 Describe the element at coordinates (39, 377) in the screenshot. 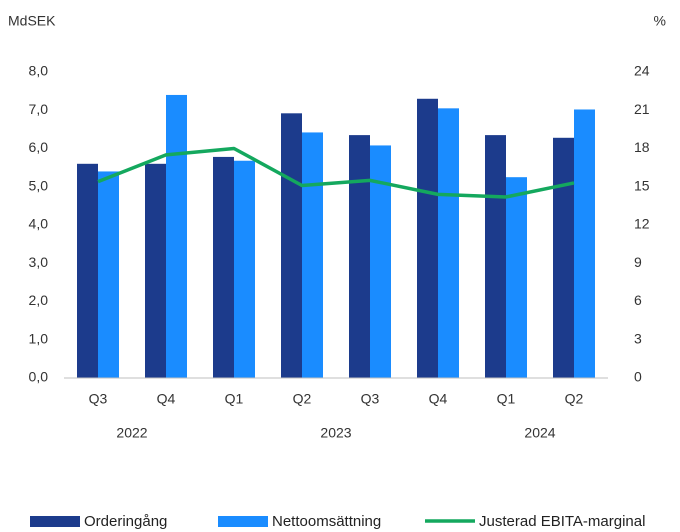

I see `y-tick-label: 0,0` at that location.